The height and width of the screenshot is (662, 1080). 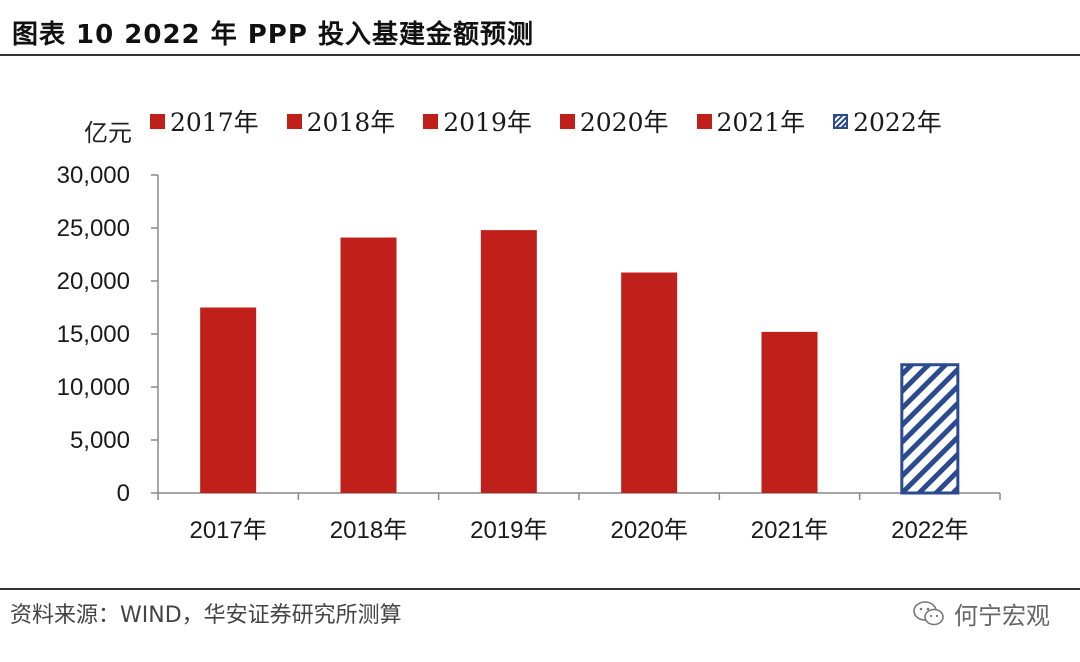 I want to click on y-tick-label: 15,000, so click(x=93, y=334).